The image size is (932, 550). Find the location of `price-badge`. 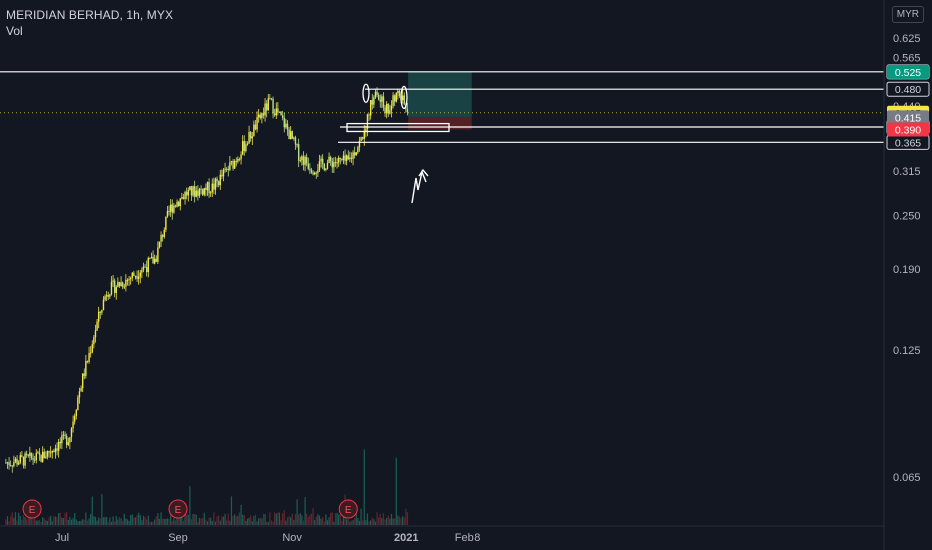

price-badge is located at coordinates (908, 117).